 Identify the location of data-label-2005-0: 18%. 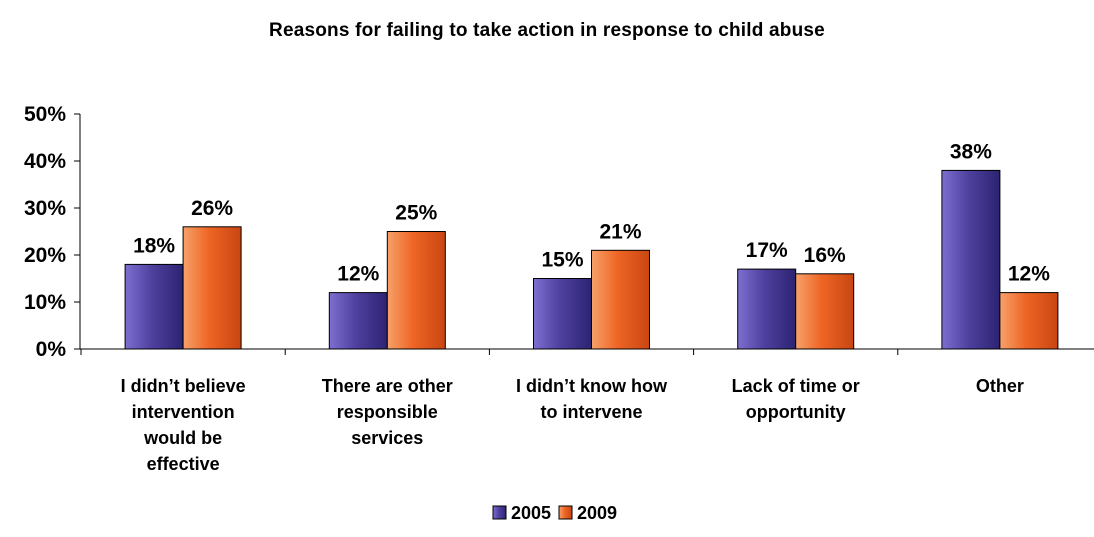
(154, 245).